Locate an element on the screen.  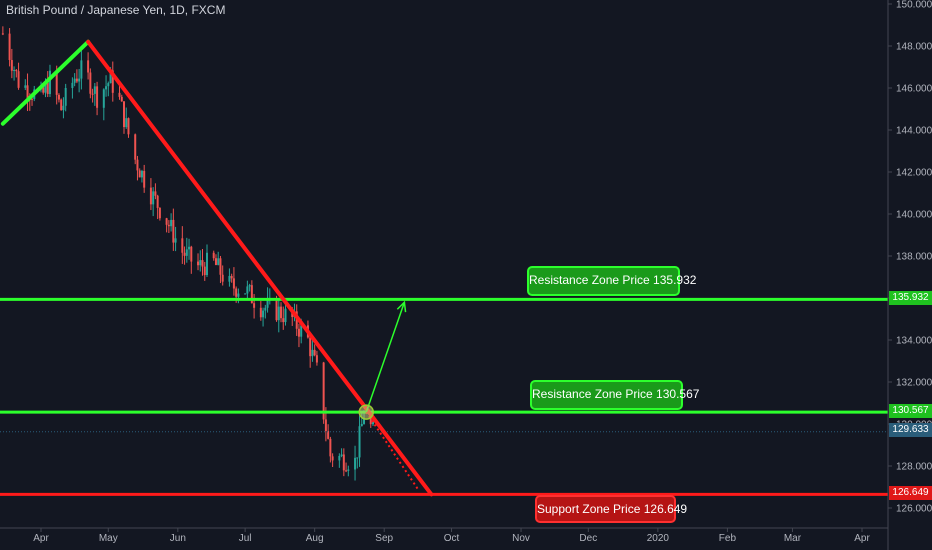
y-tick-label: 146.000 is located at coordinates (914, 89).